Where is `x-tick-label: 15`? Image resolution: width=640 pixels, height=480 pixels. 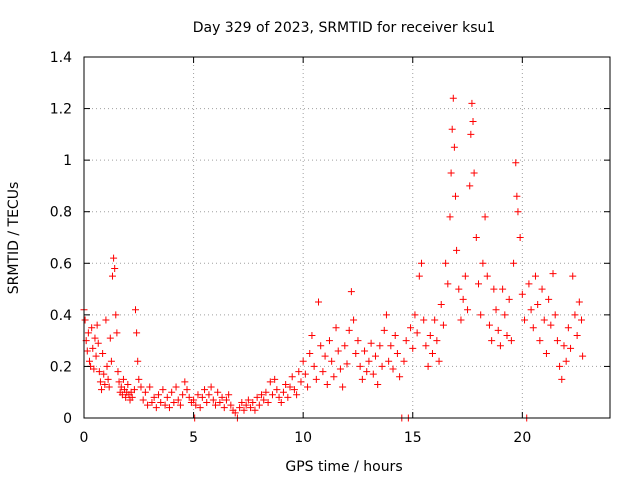
x-tick-label: 15 is located at coordinates (413, 438).